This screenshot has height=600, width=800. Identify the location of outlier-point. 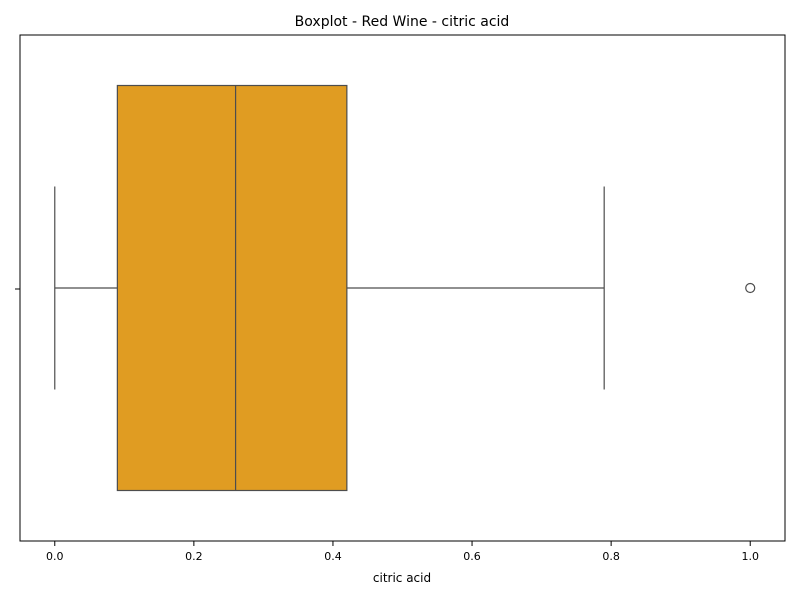
(750, 288).